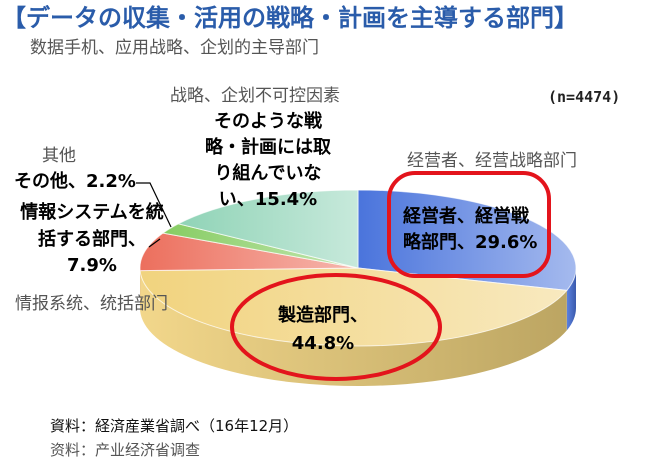  Describe the element at coordinates (255, 96) in the screenshot. I see `annotation-not-working-zh: 战略、企划不可控因素` at that location.